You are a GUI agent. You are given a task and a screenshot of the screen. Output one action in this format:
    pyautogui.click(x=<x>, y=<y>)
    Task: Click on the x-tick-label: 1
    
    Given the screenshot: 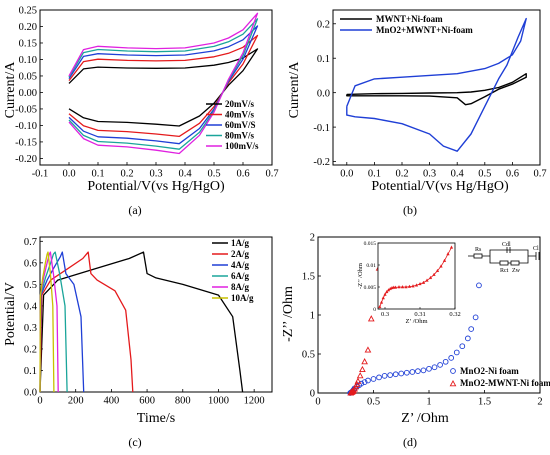 What is the action you would take?
    pyautogui.click(x=428, y=402)
    